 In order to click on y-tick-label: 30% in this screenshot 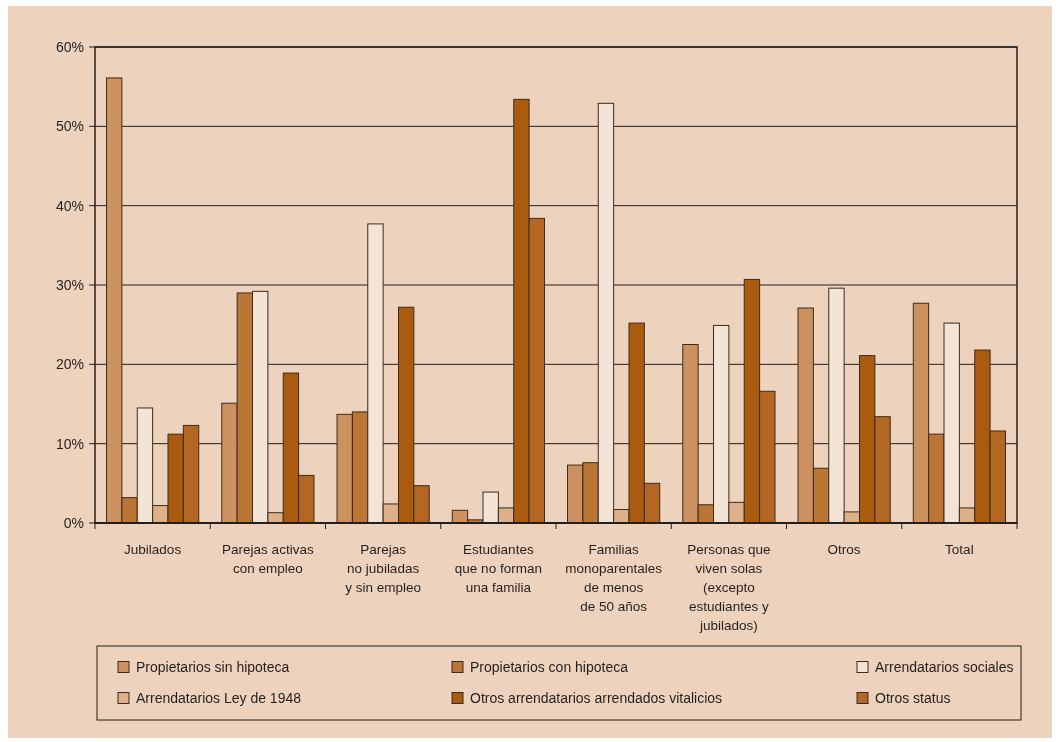, I will do `click(69, 284)`.